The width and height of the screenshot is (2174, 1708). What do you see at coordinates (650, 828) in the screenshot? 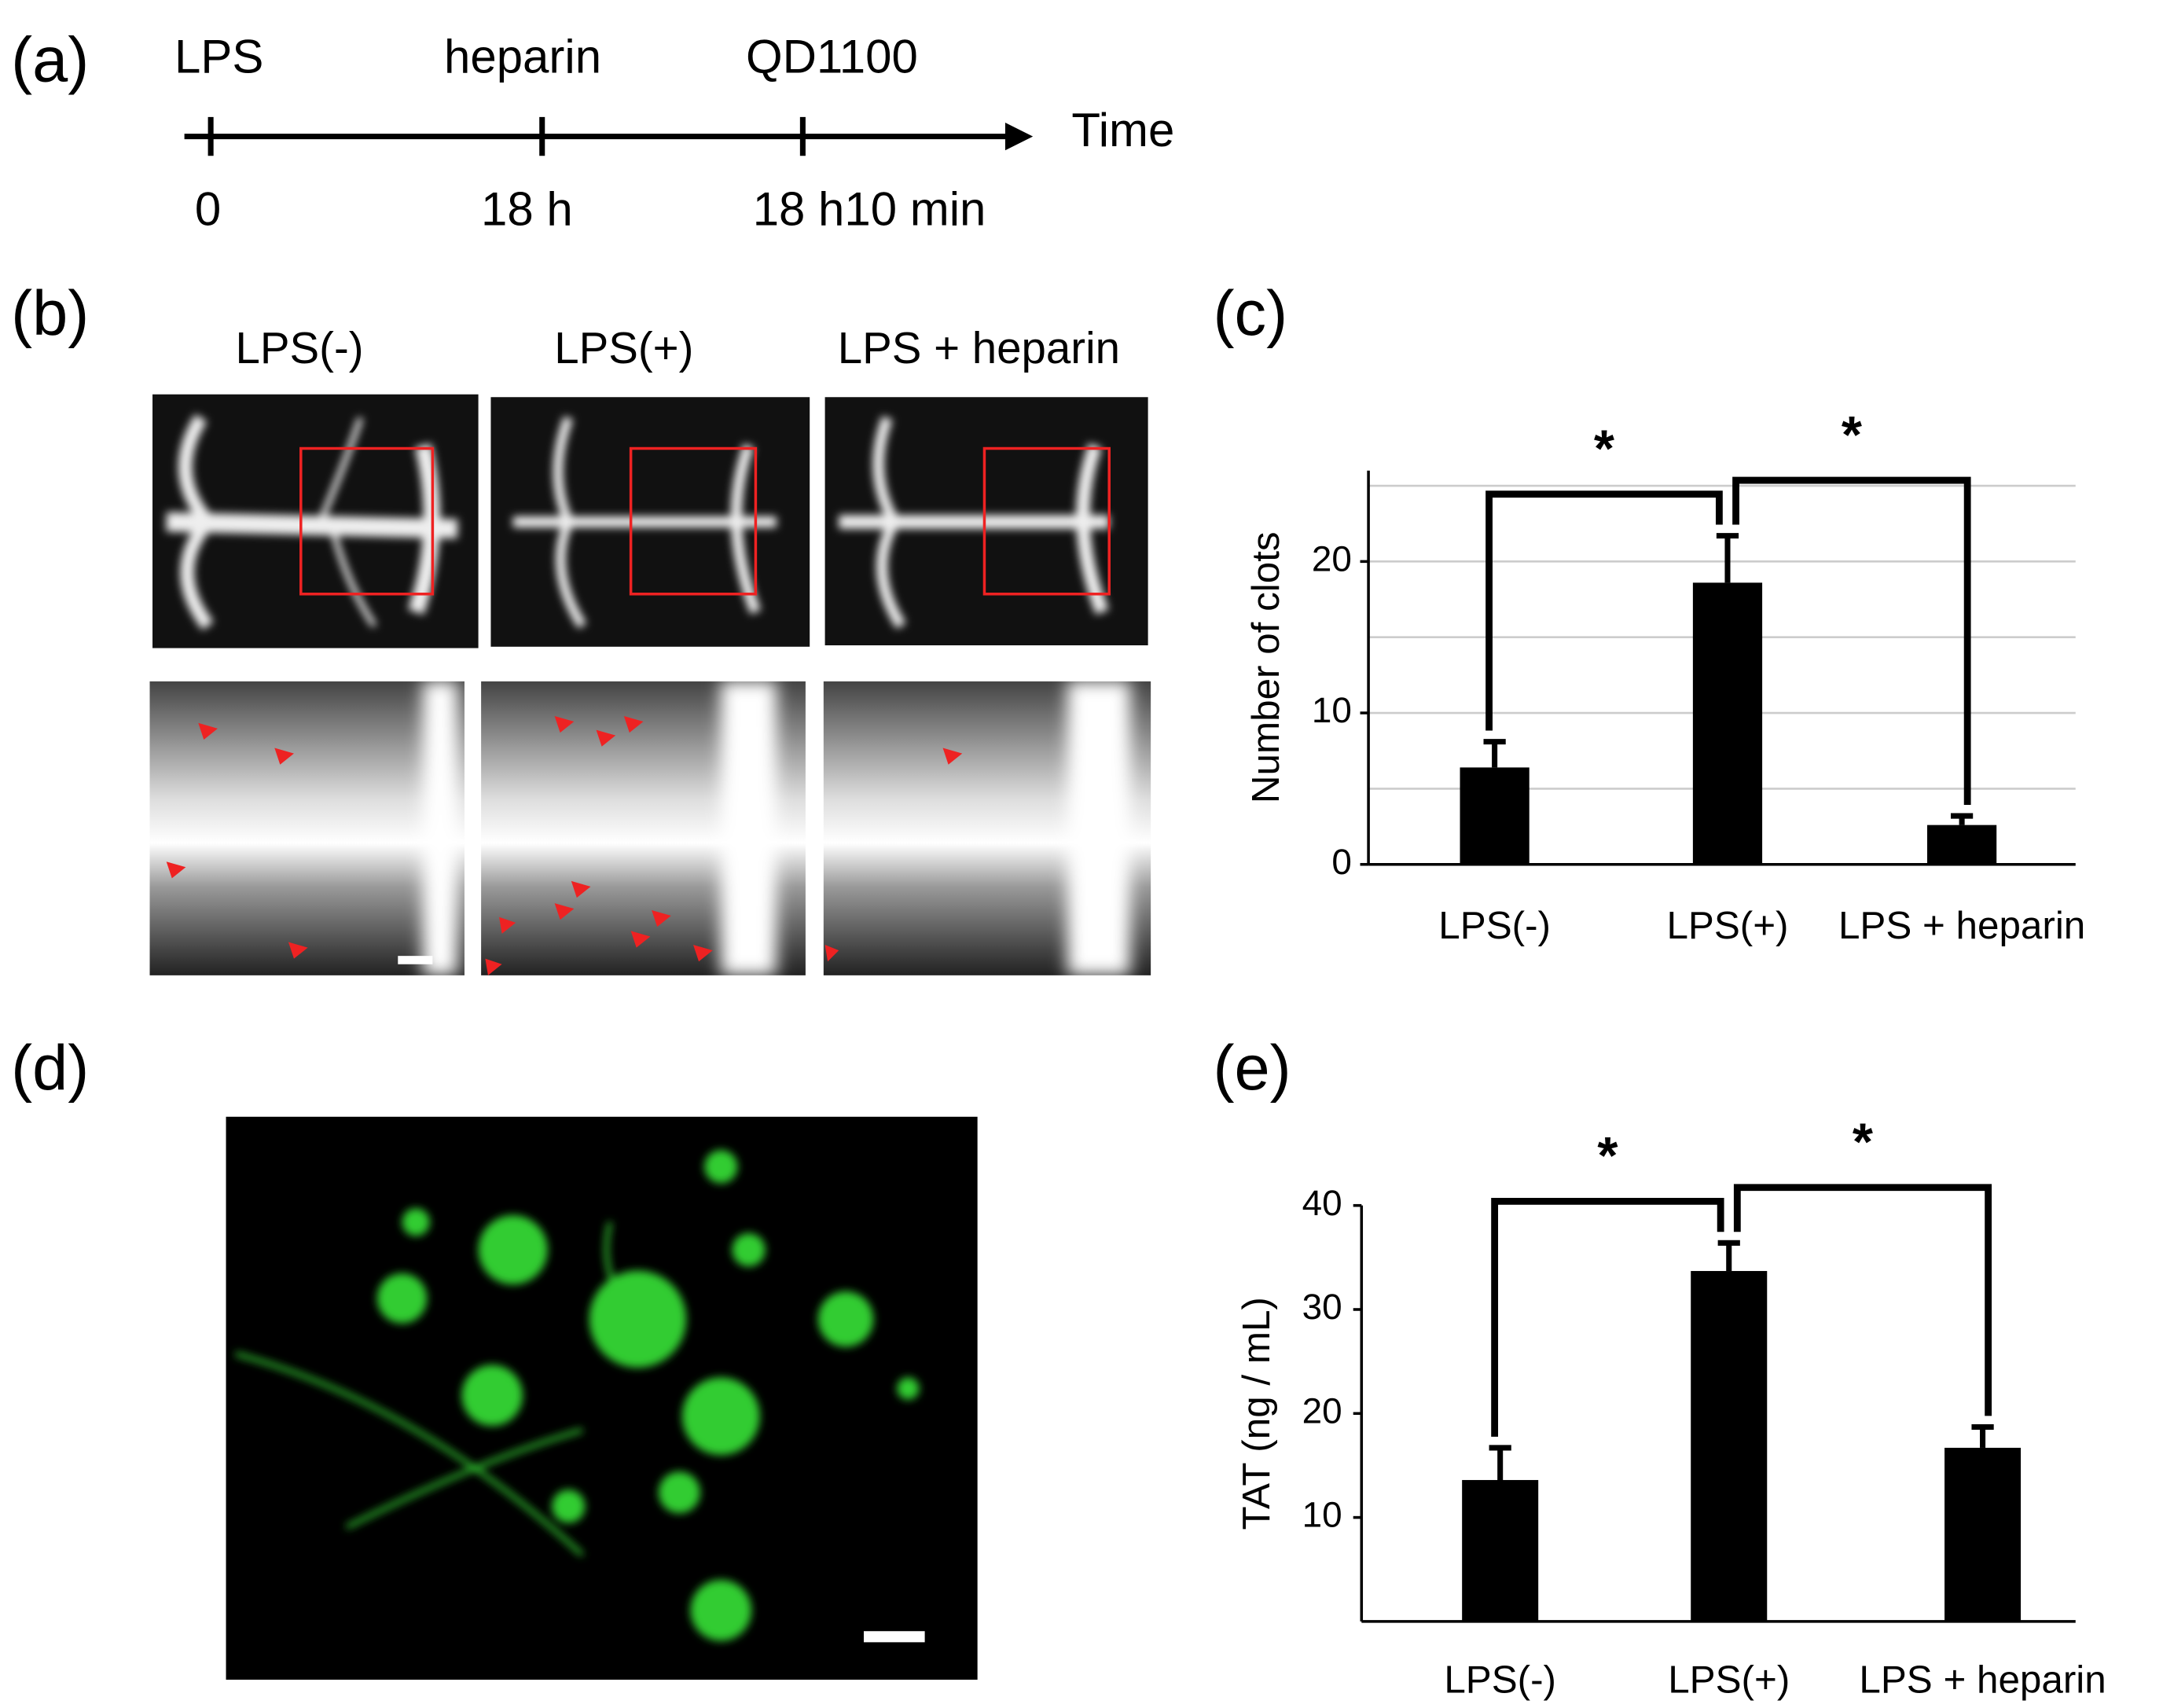
I see `image-bottom` at bounding box center [650, 828].